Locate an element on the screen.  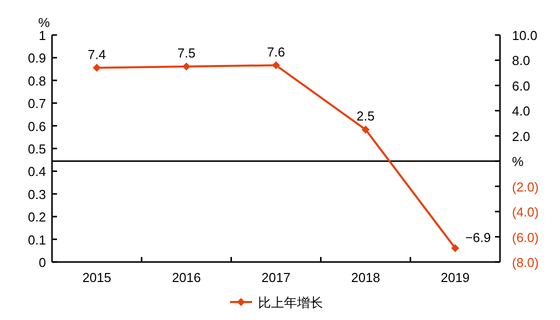
x-tick-label: 2018 is located at coordinates (365, 277).